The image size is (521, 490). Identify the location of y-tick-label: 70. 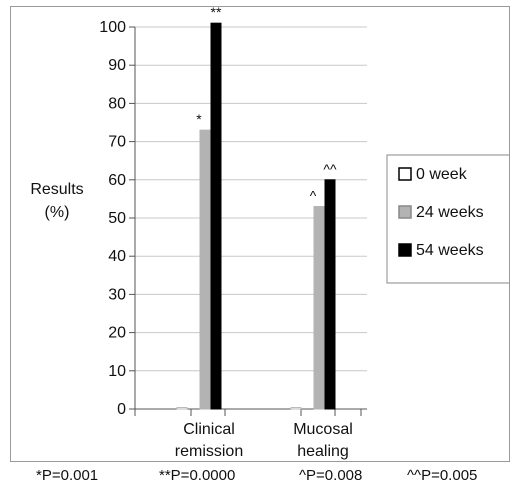
(117, 142).